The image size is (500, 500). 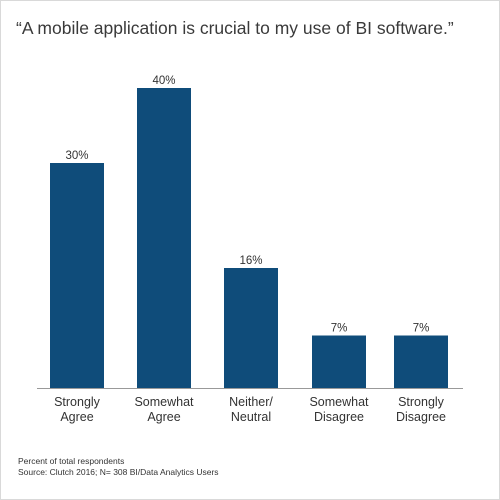 What do you see at coordinates (164, 402) in the screenshot?
I see `category-label-1-0: Somewhat` at bounding box center [164, 402].